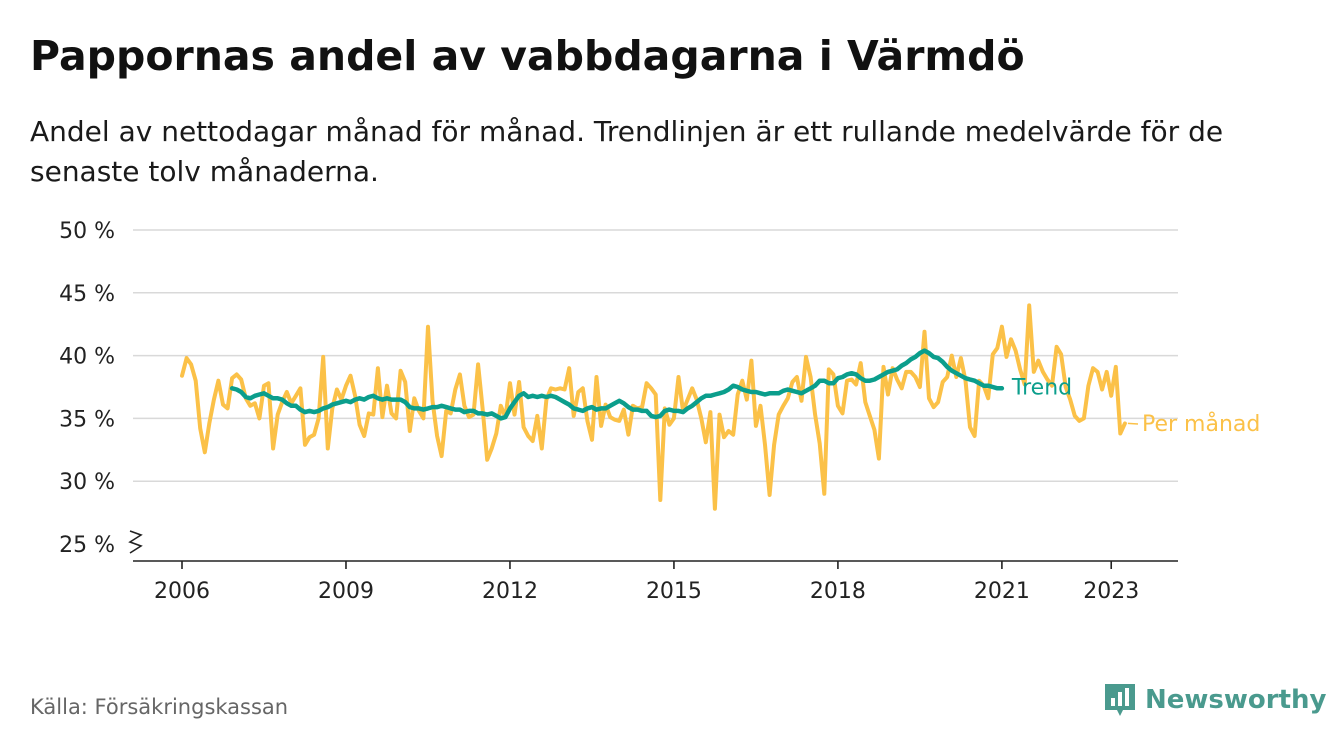 This screenshot has height=753, width=1340. I want to click on x-tick-label: 2009, so click(346, 591).